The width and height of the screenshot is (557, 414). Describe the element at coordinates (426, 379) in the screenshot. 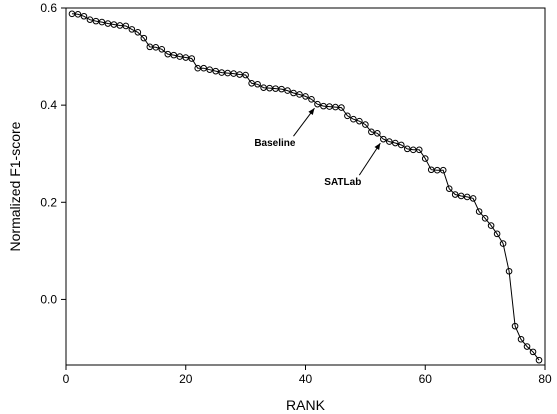

I see `x-tick-label: 60` at that location.